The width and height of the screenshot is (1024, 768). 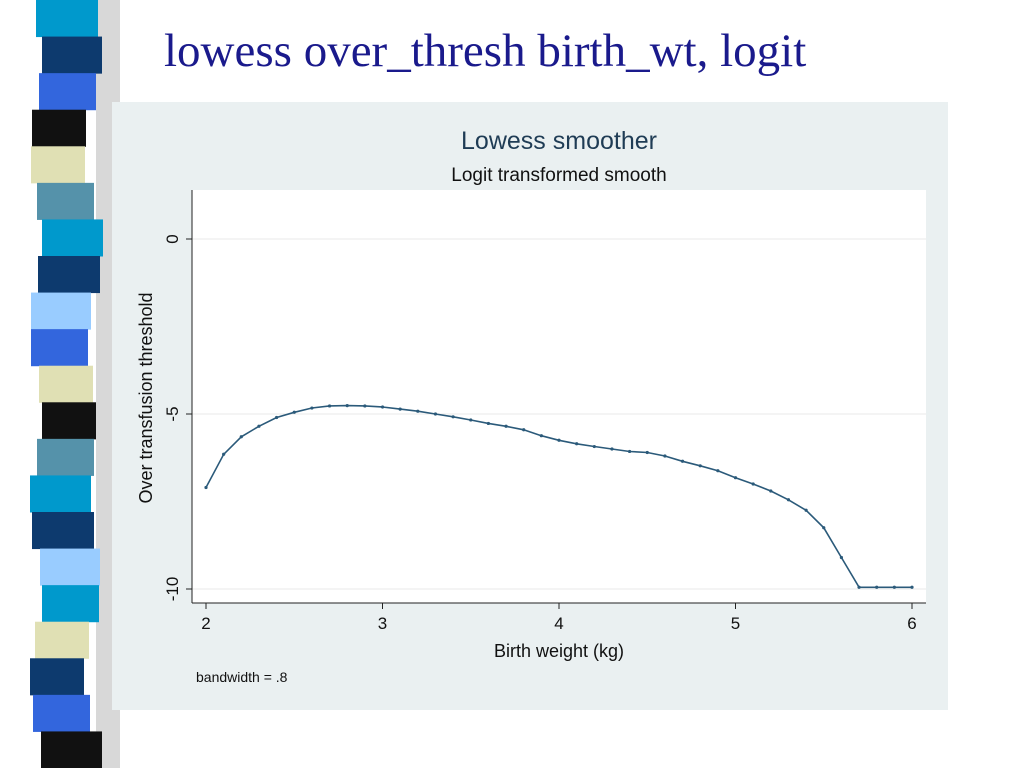 What do you see at coordinates (485, 51) in the screenshot?
I see `slide-title: lowess over_thresh birth_wt, logit` at bounding box center [485, 51].